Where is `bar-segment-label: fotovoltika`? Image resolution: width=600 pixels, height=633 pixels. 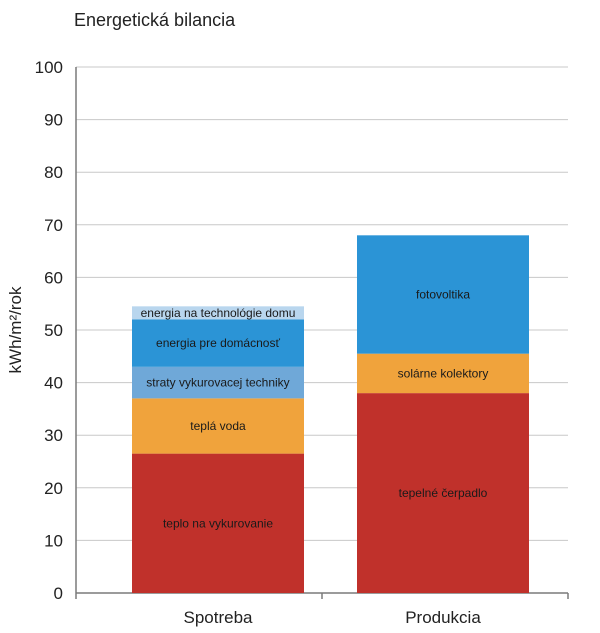 bar-segment-label: fotovoltika is located at coordinates (443, 294).